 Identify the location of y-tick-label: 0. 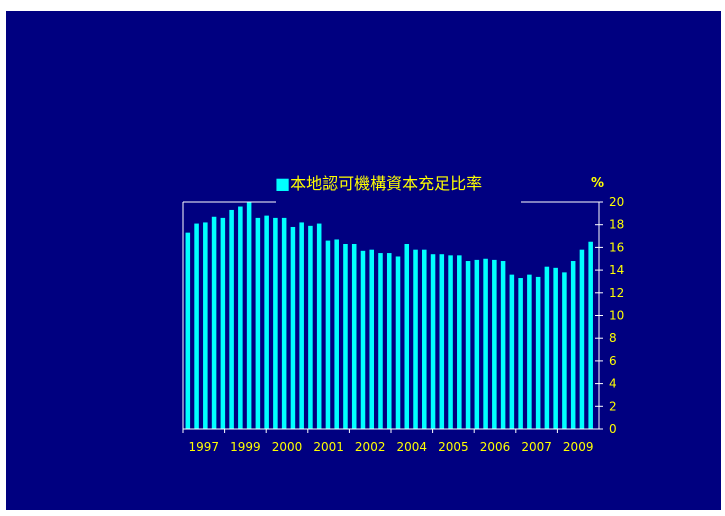
(613, 429).